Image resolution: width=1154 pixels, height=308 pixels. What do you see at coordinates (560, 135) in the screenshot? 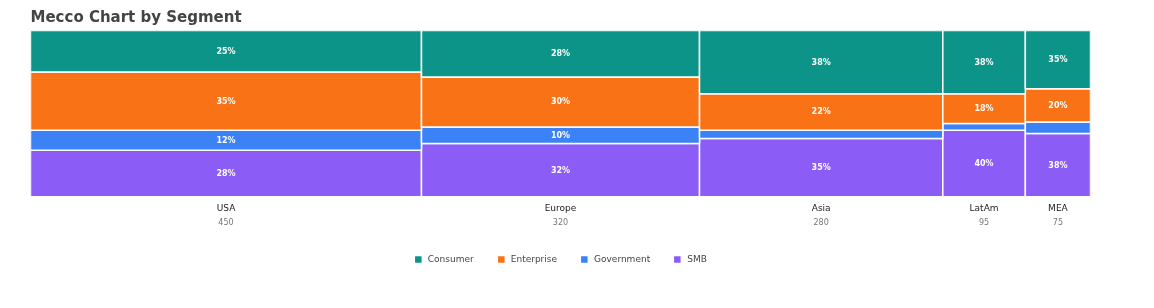
I see `data-label: 10%` at bounding box center [560, 135].